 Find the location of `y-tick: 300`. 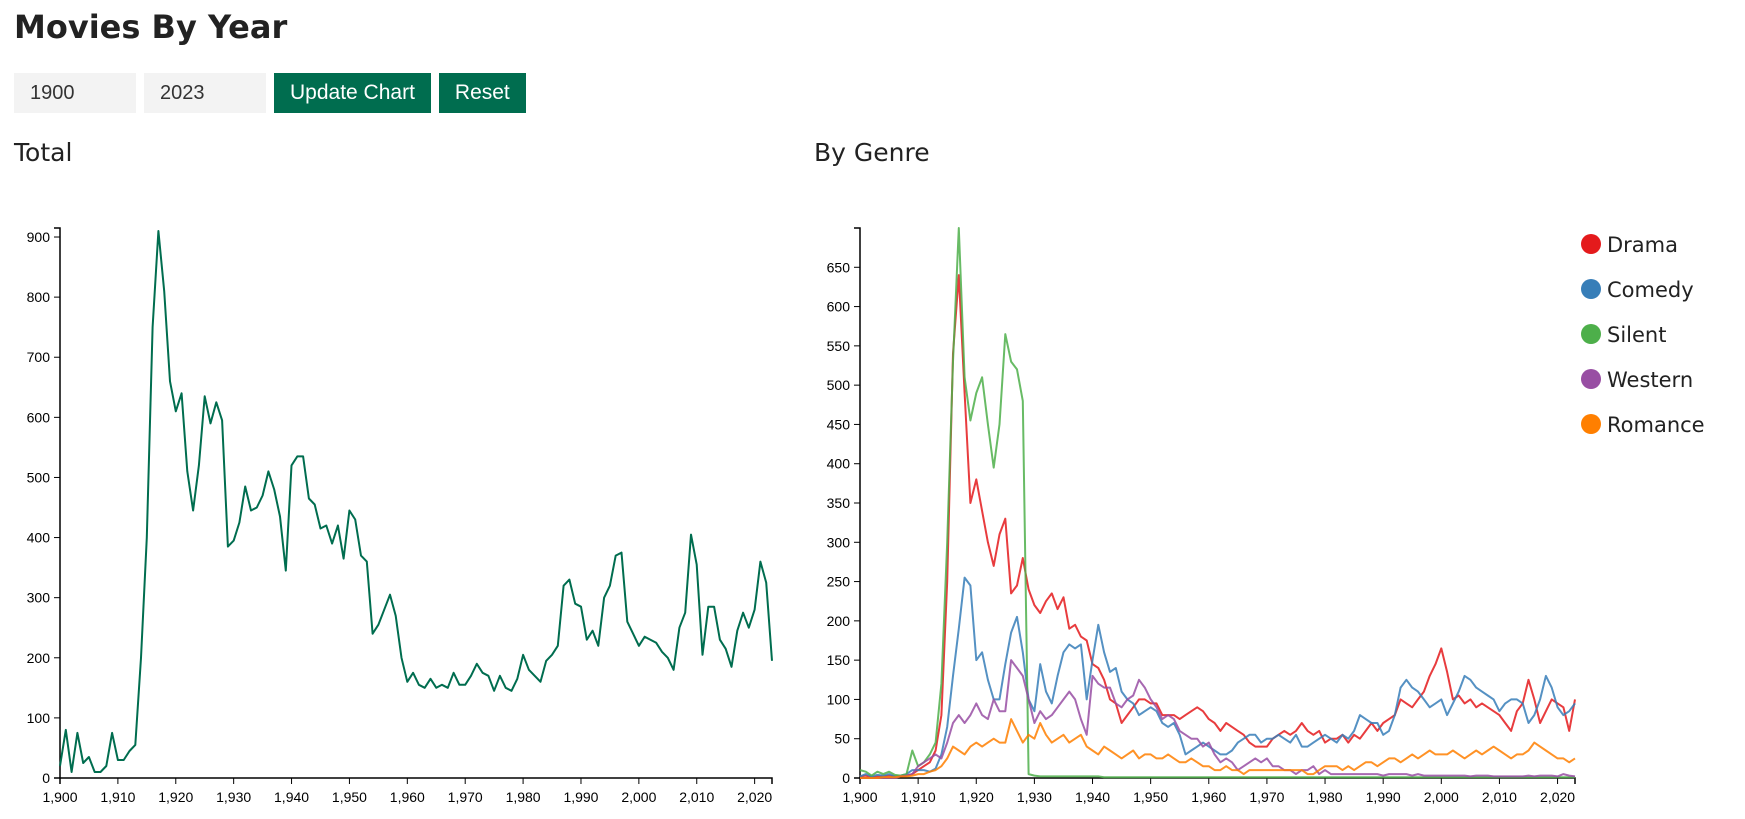

y-tick: 300 is located at coordinates (843, 542).